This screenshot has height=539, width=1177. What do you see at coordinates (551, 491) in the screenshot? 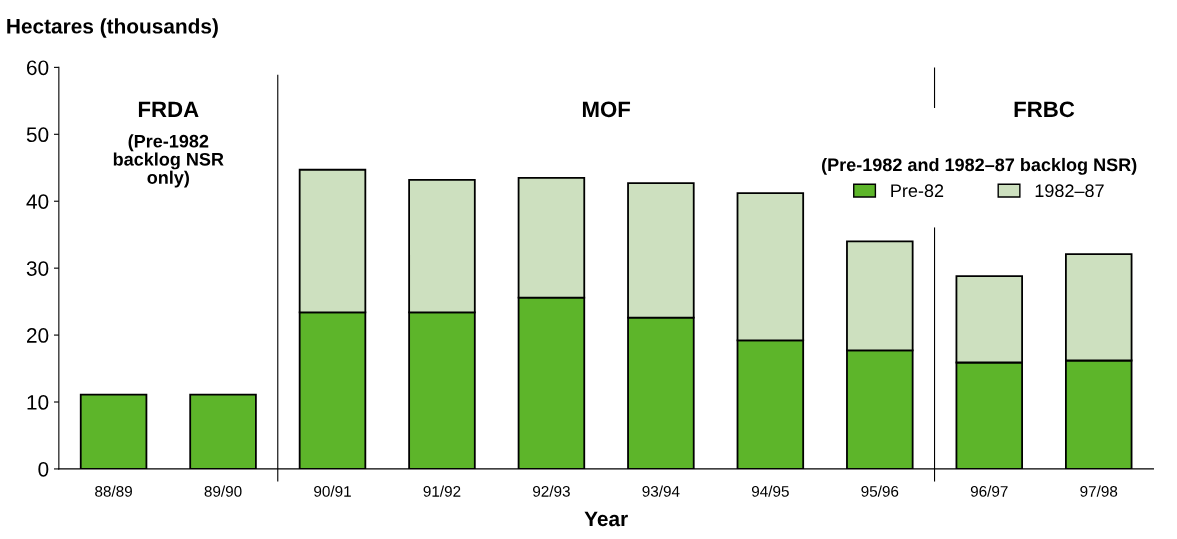
I see `x-tick-label: 92/93` at bounding box center [551, 491].